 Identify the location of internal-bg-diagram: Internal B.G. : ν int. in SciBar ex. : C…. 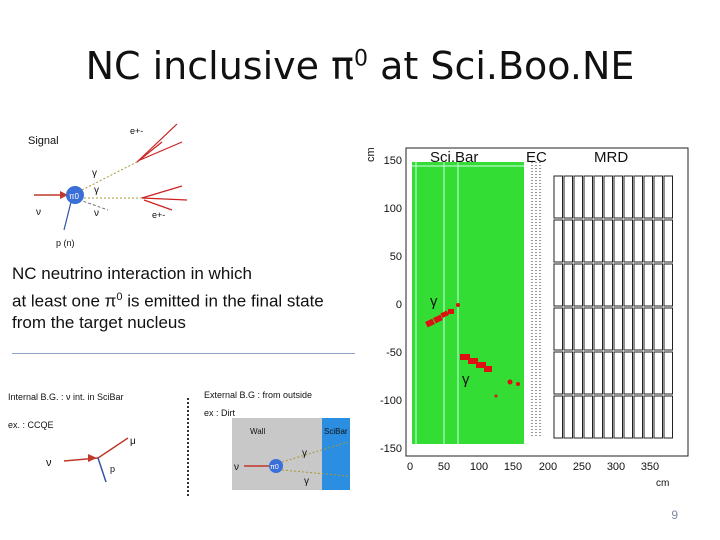
(72, 437).